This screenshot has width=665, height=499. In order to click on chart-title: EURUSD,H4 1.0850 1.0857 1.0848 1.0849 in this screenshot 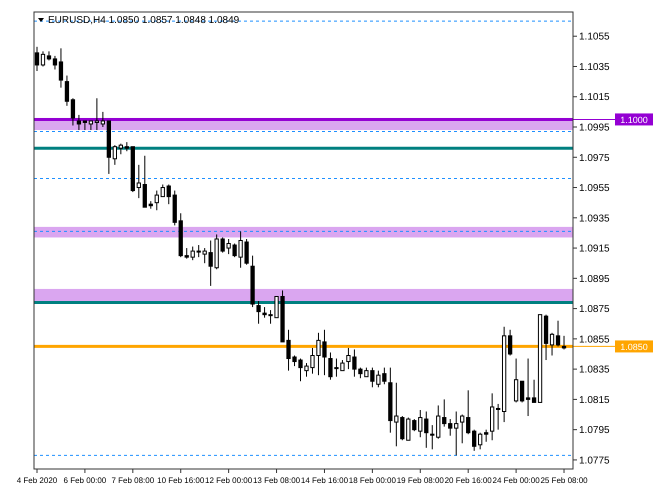, I will do `click(144, 20)`.